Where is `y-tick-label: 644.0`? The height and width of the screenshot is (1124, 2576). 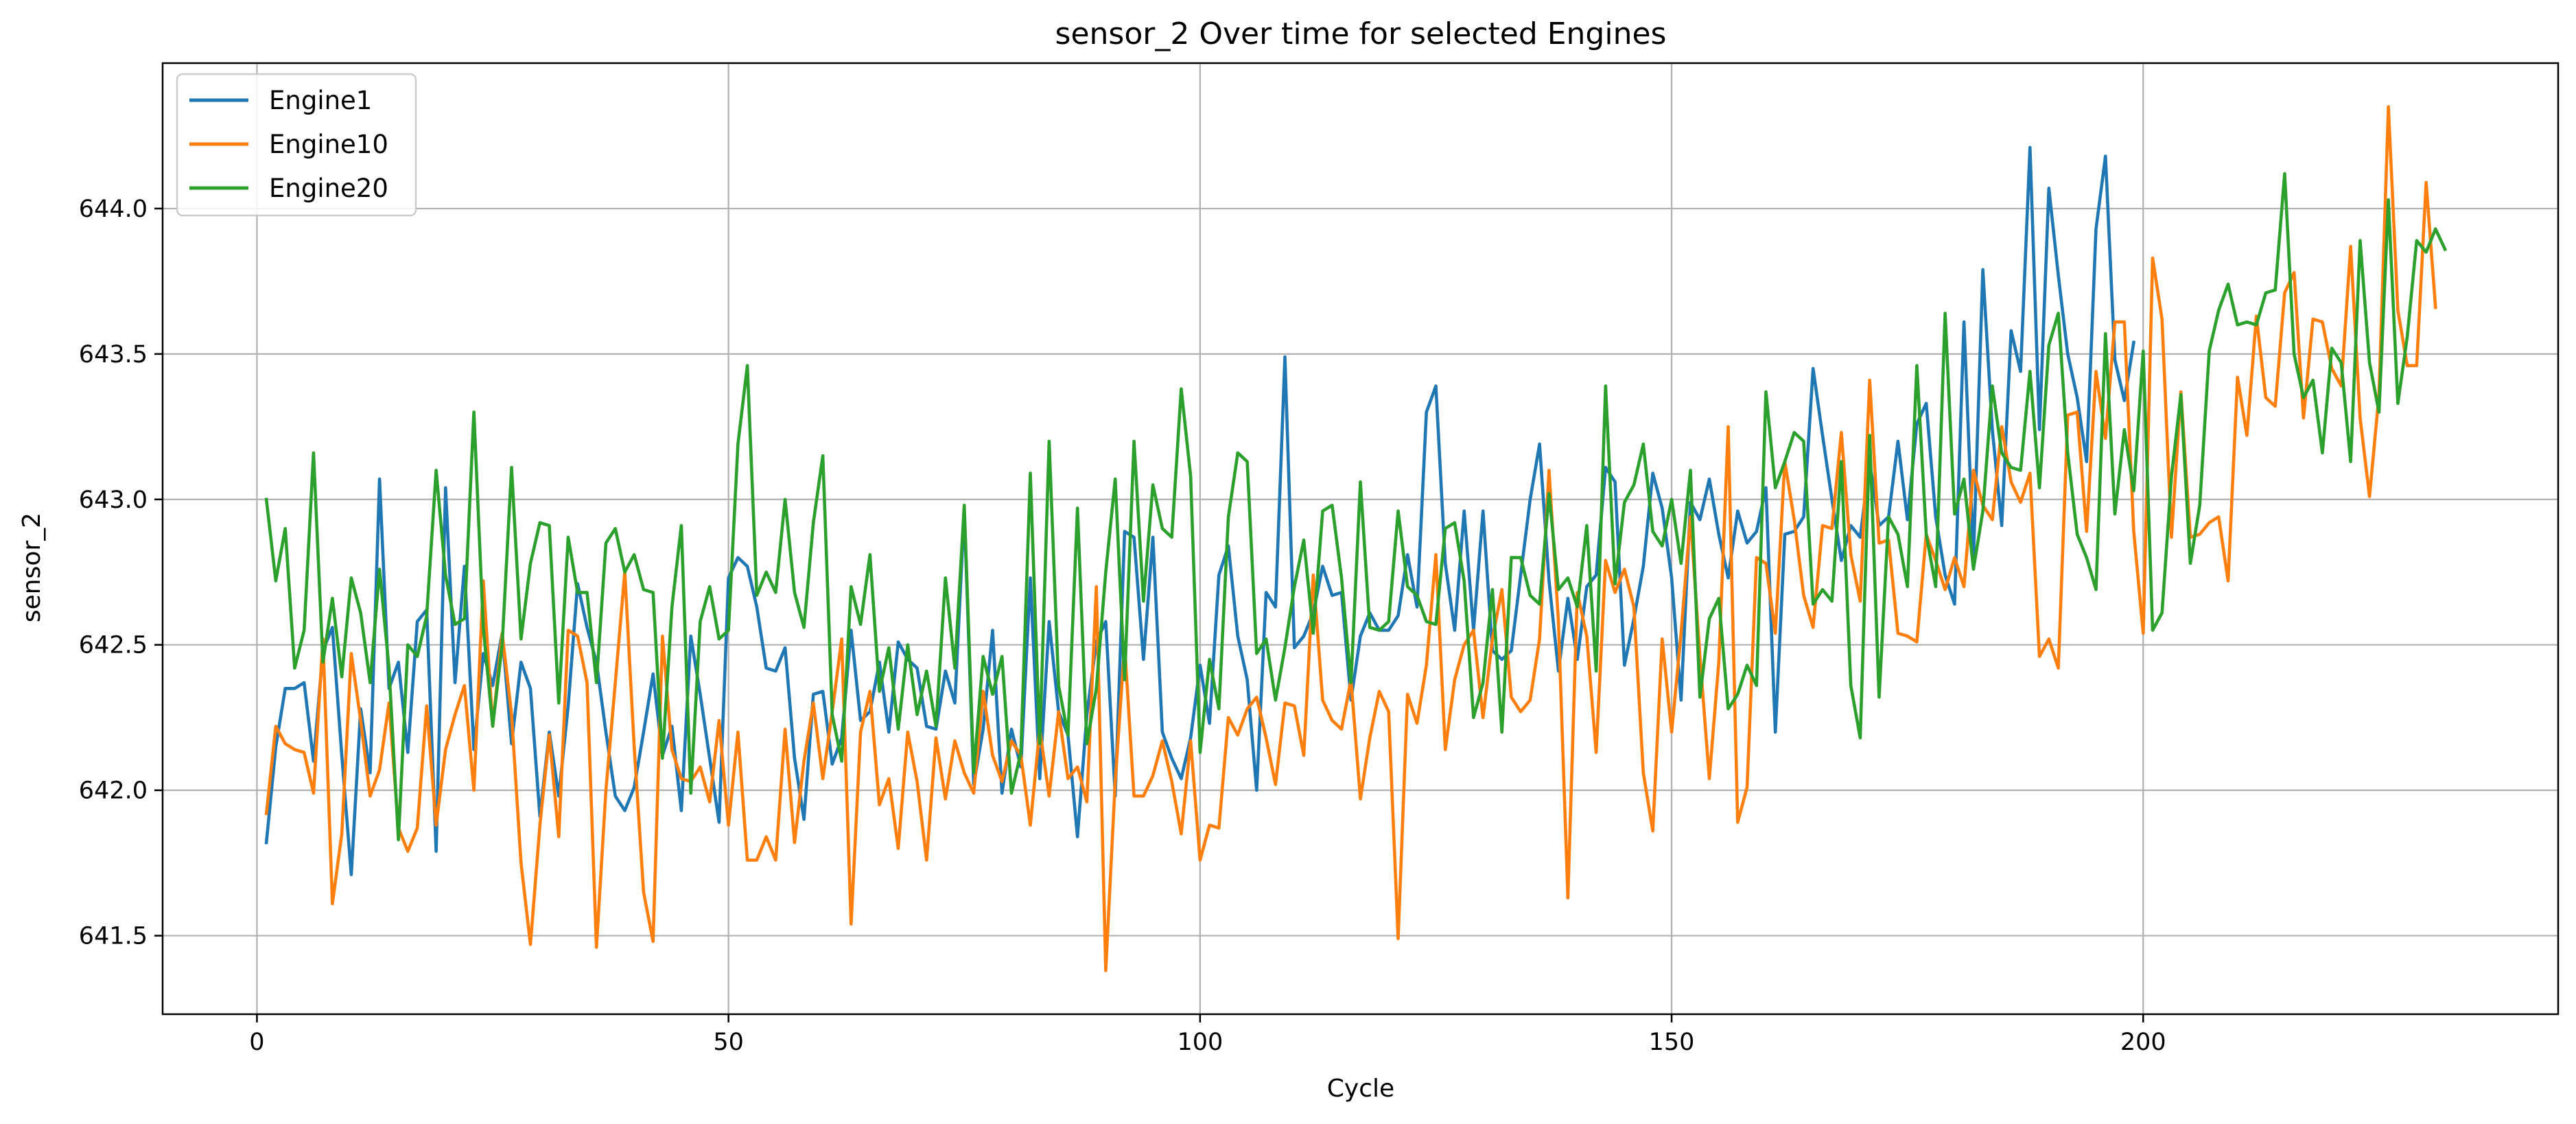
y-tick-label: 644.0 is located at coordinates (113, 209).